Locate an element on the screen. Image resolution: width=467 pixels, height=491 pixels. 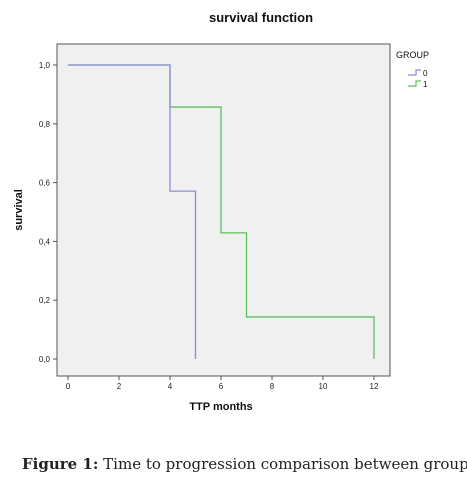
y-tick-label: 0,8 is located at coordinates (45, 124).